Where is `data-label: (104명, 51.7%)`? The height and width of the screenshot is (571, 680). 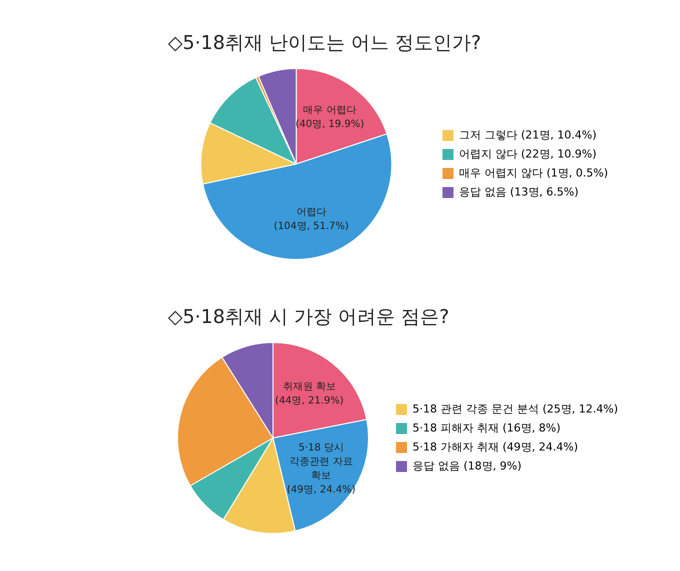
data-label: (104명, 51.7%) is located at coordinates (311, 226).